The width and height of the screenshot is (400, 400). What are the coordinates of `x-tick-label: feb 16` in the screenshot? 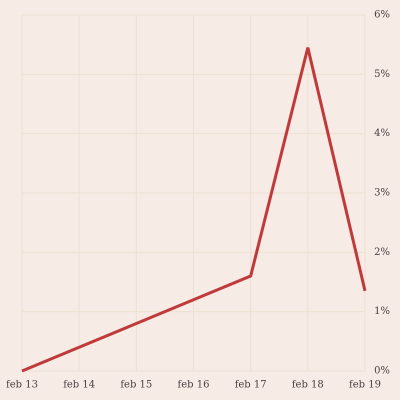 It's located at (194, 385).